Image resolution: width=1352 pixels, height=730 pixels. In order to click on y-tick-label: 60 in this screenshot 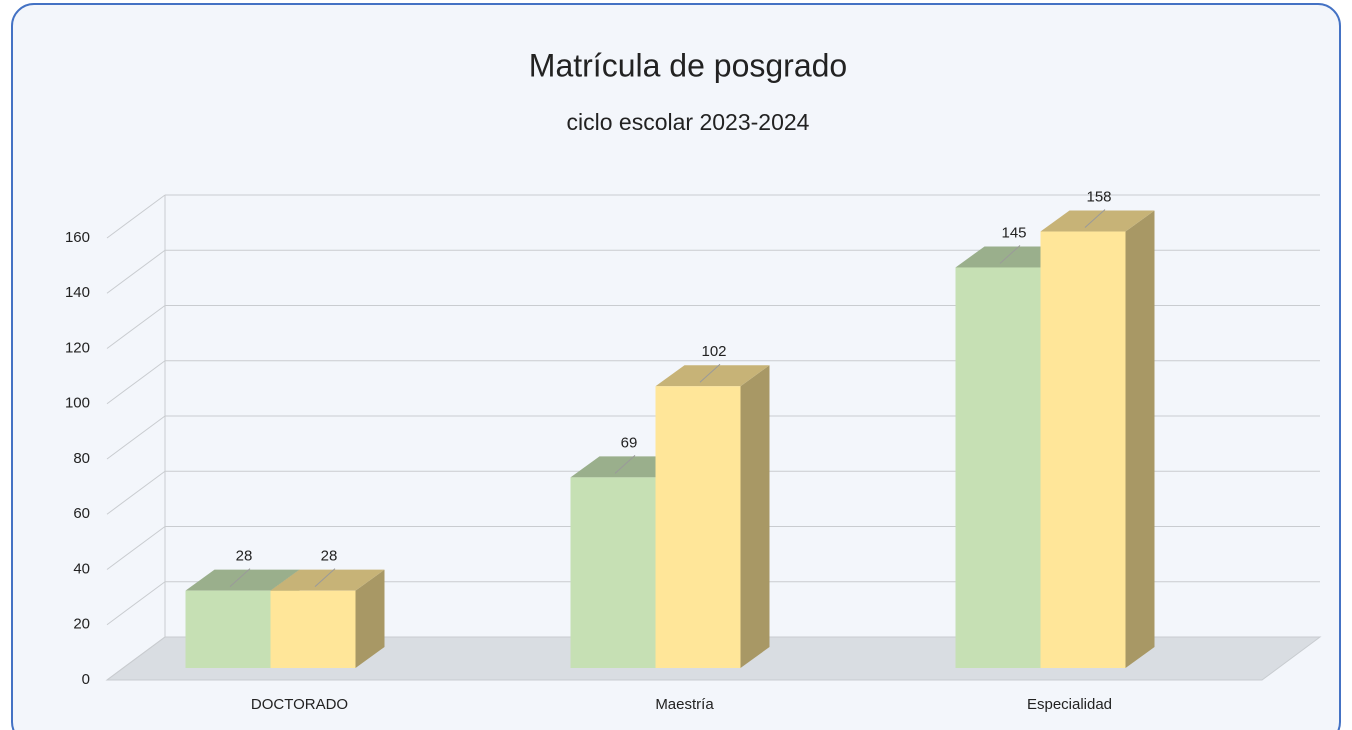, I will do `click(81, 513)`.